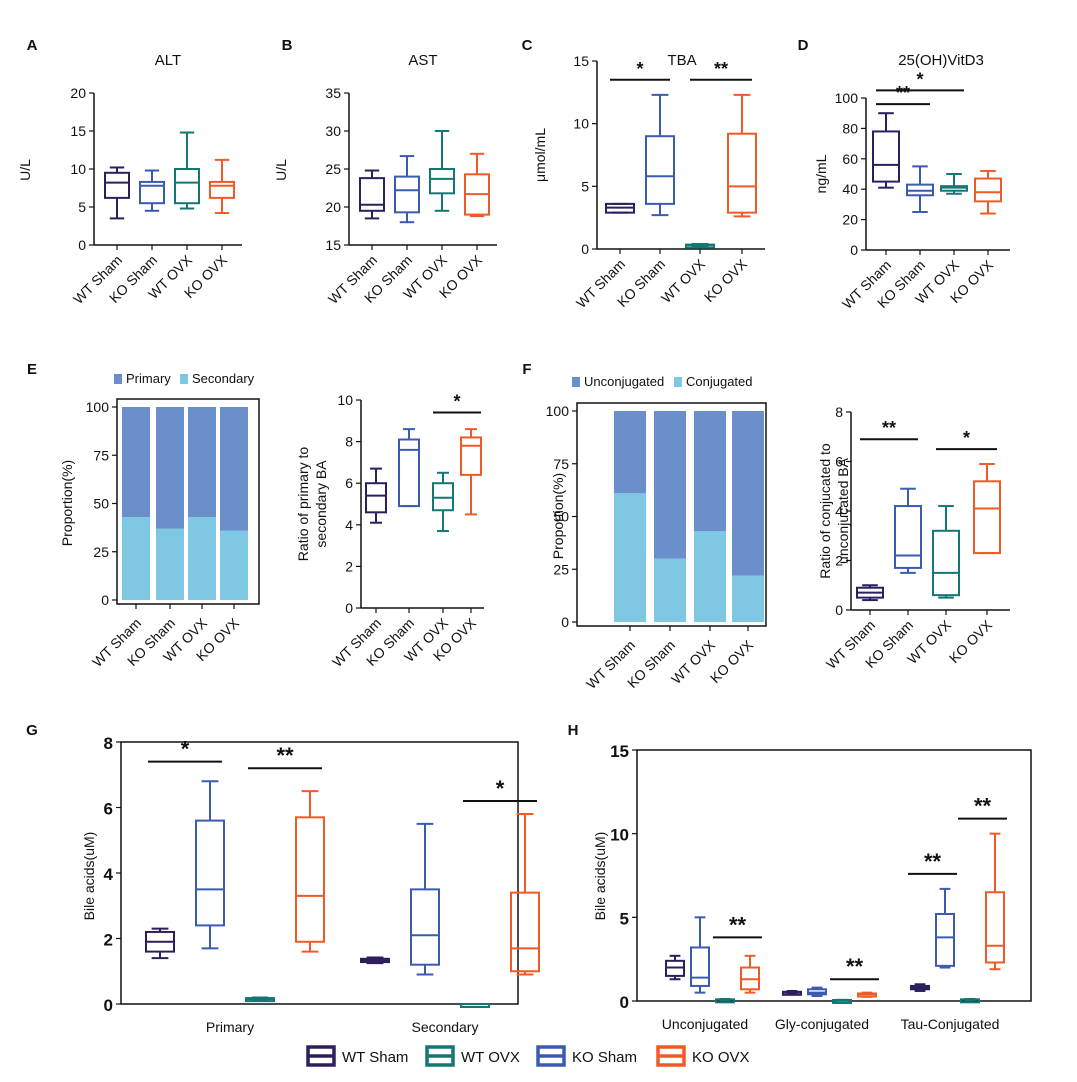  I want to click on legend-label: WT OVX, so click(490, 1057).